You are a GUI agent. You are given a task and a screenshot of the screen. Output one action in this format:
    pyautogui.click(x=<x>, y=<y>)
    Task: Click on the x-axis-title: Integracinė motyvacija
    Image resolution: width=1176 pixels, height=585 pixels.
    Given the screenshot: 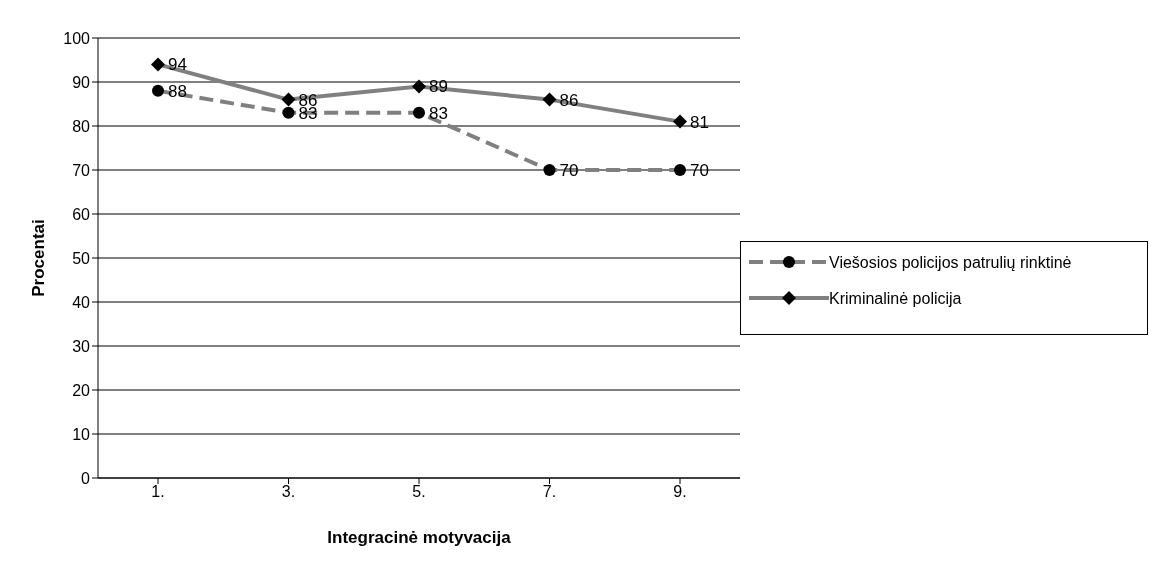 What is the action you would take?
    pyautogui.click(x=419, y=537)
    